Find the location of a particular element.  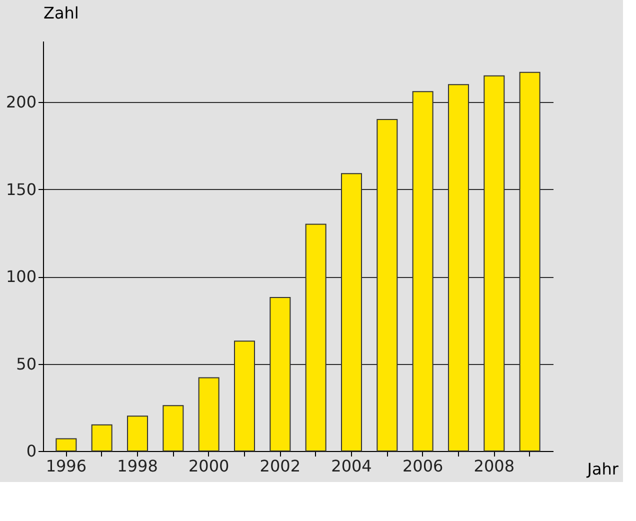

y-axis-title: Zahl is located at coordinates (61, 13).